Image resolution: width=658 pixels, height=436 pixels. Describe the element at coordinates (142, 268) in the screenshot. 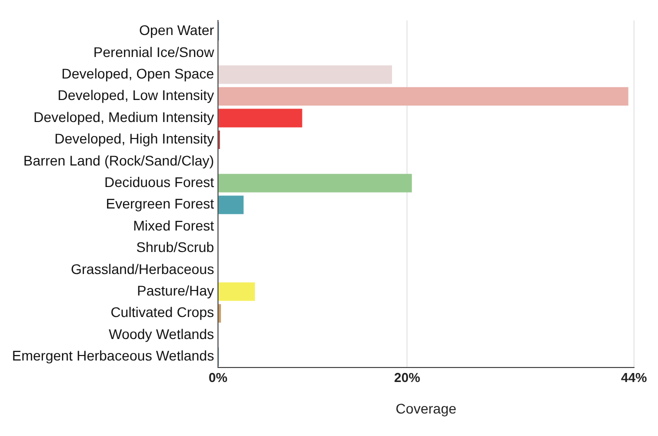

I see `y-tick-label: Grassland/Herbaceous` at that location.